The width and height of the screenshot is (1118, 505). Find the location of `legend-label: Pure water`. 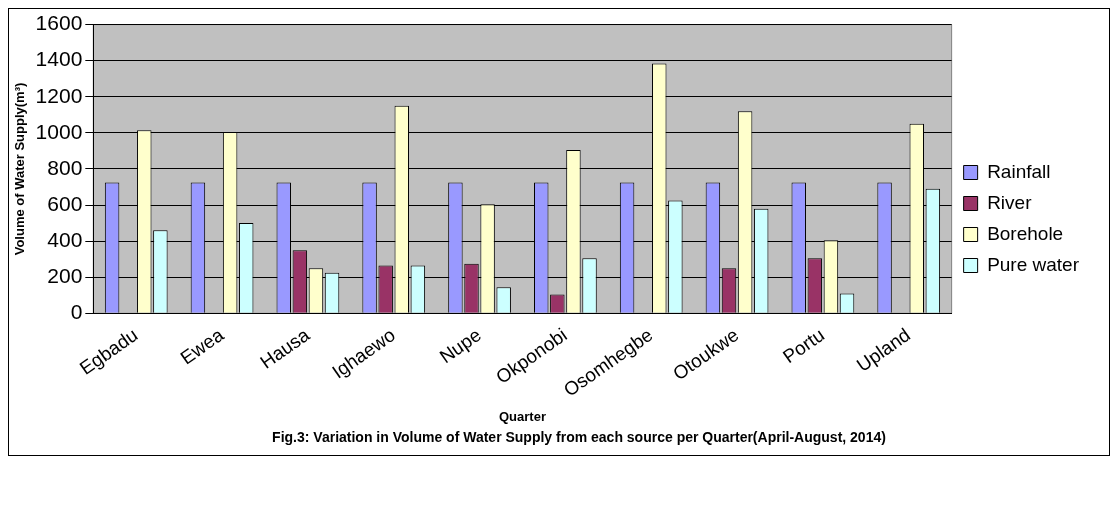

legend-label: Pure water is located at coordinates (1033, 264).